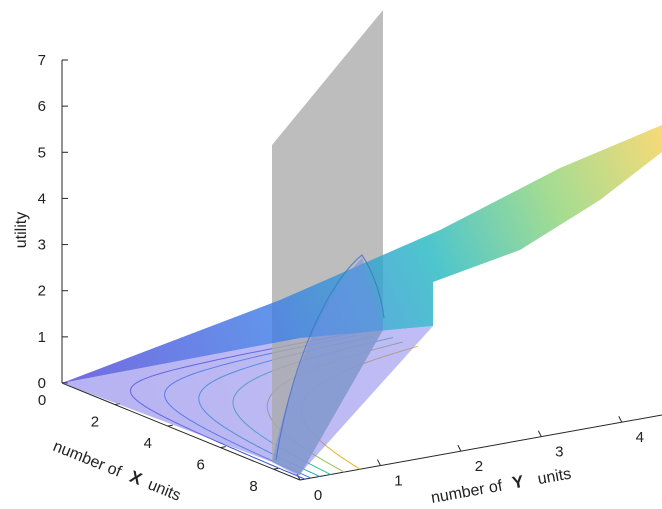 This screenshot has width=662, height=509. I want to click on y-tick-label: 2, so click(479, 466).